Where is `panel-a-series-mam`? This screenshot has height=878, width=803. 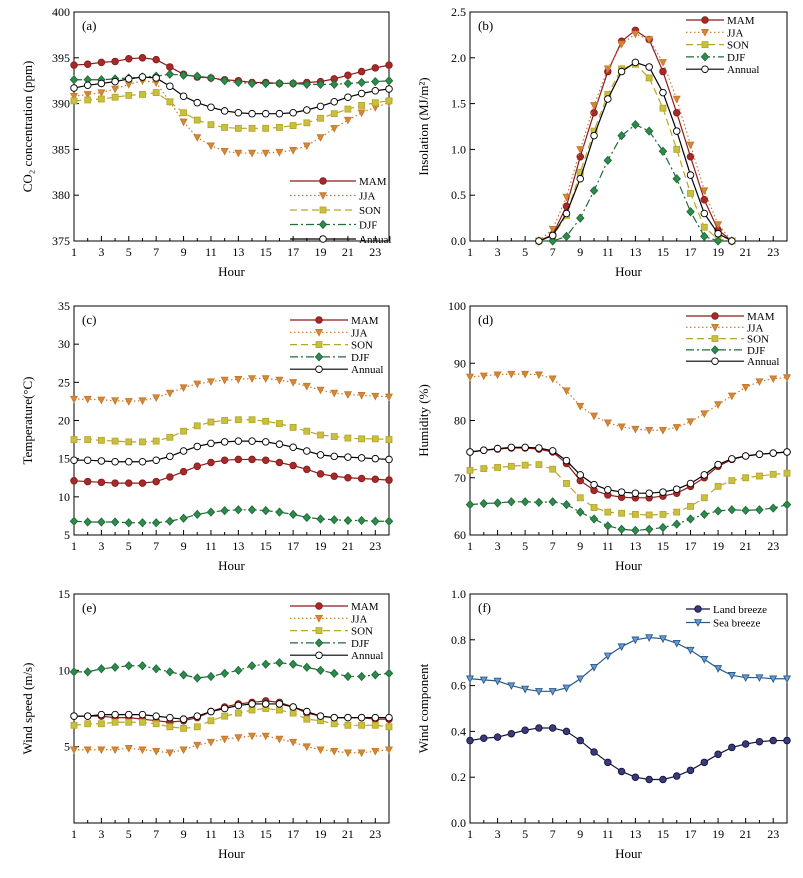
panel-a-series-mam is located at coordinates (231, 71).